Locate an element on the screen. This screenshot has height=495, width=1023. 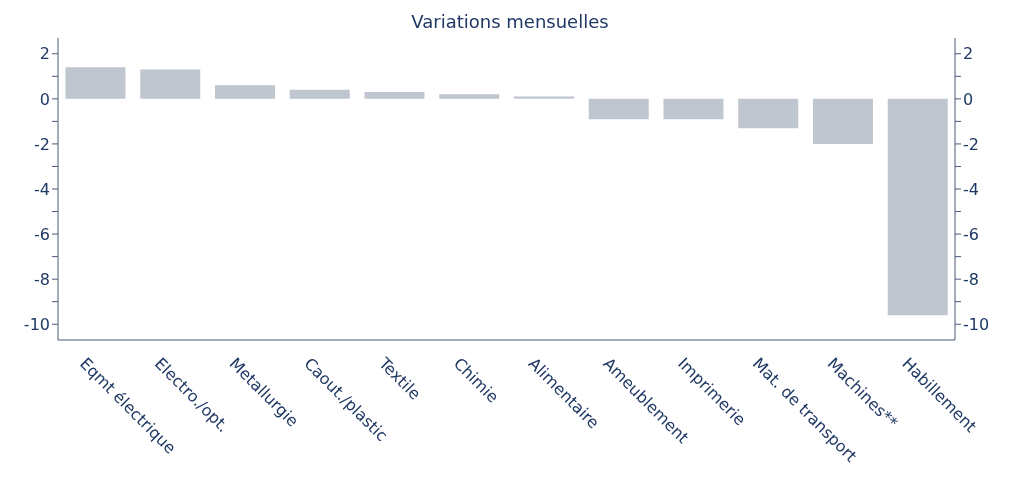
y2-tick-label: 2 is located at coordinates (968, 54).